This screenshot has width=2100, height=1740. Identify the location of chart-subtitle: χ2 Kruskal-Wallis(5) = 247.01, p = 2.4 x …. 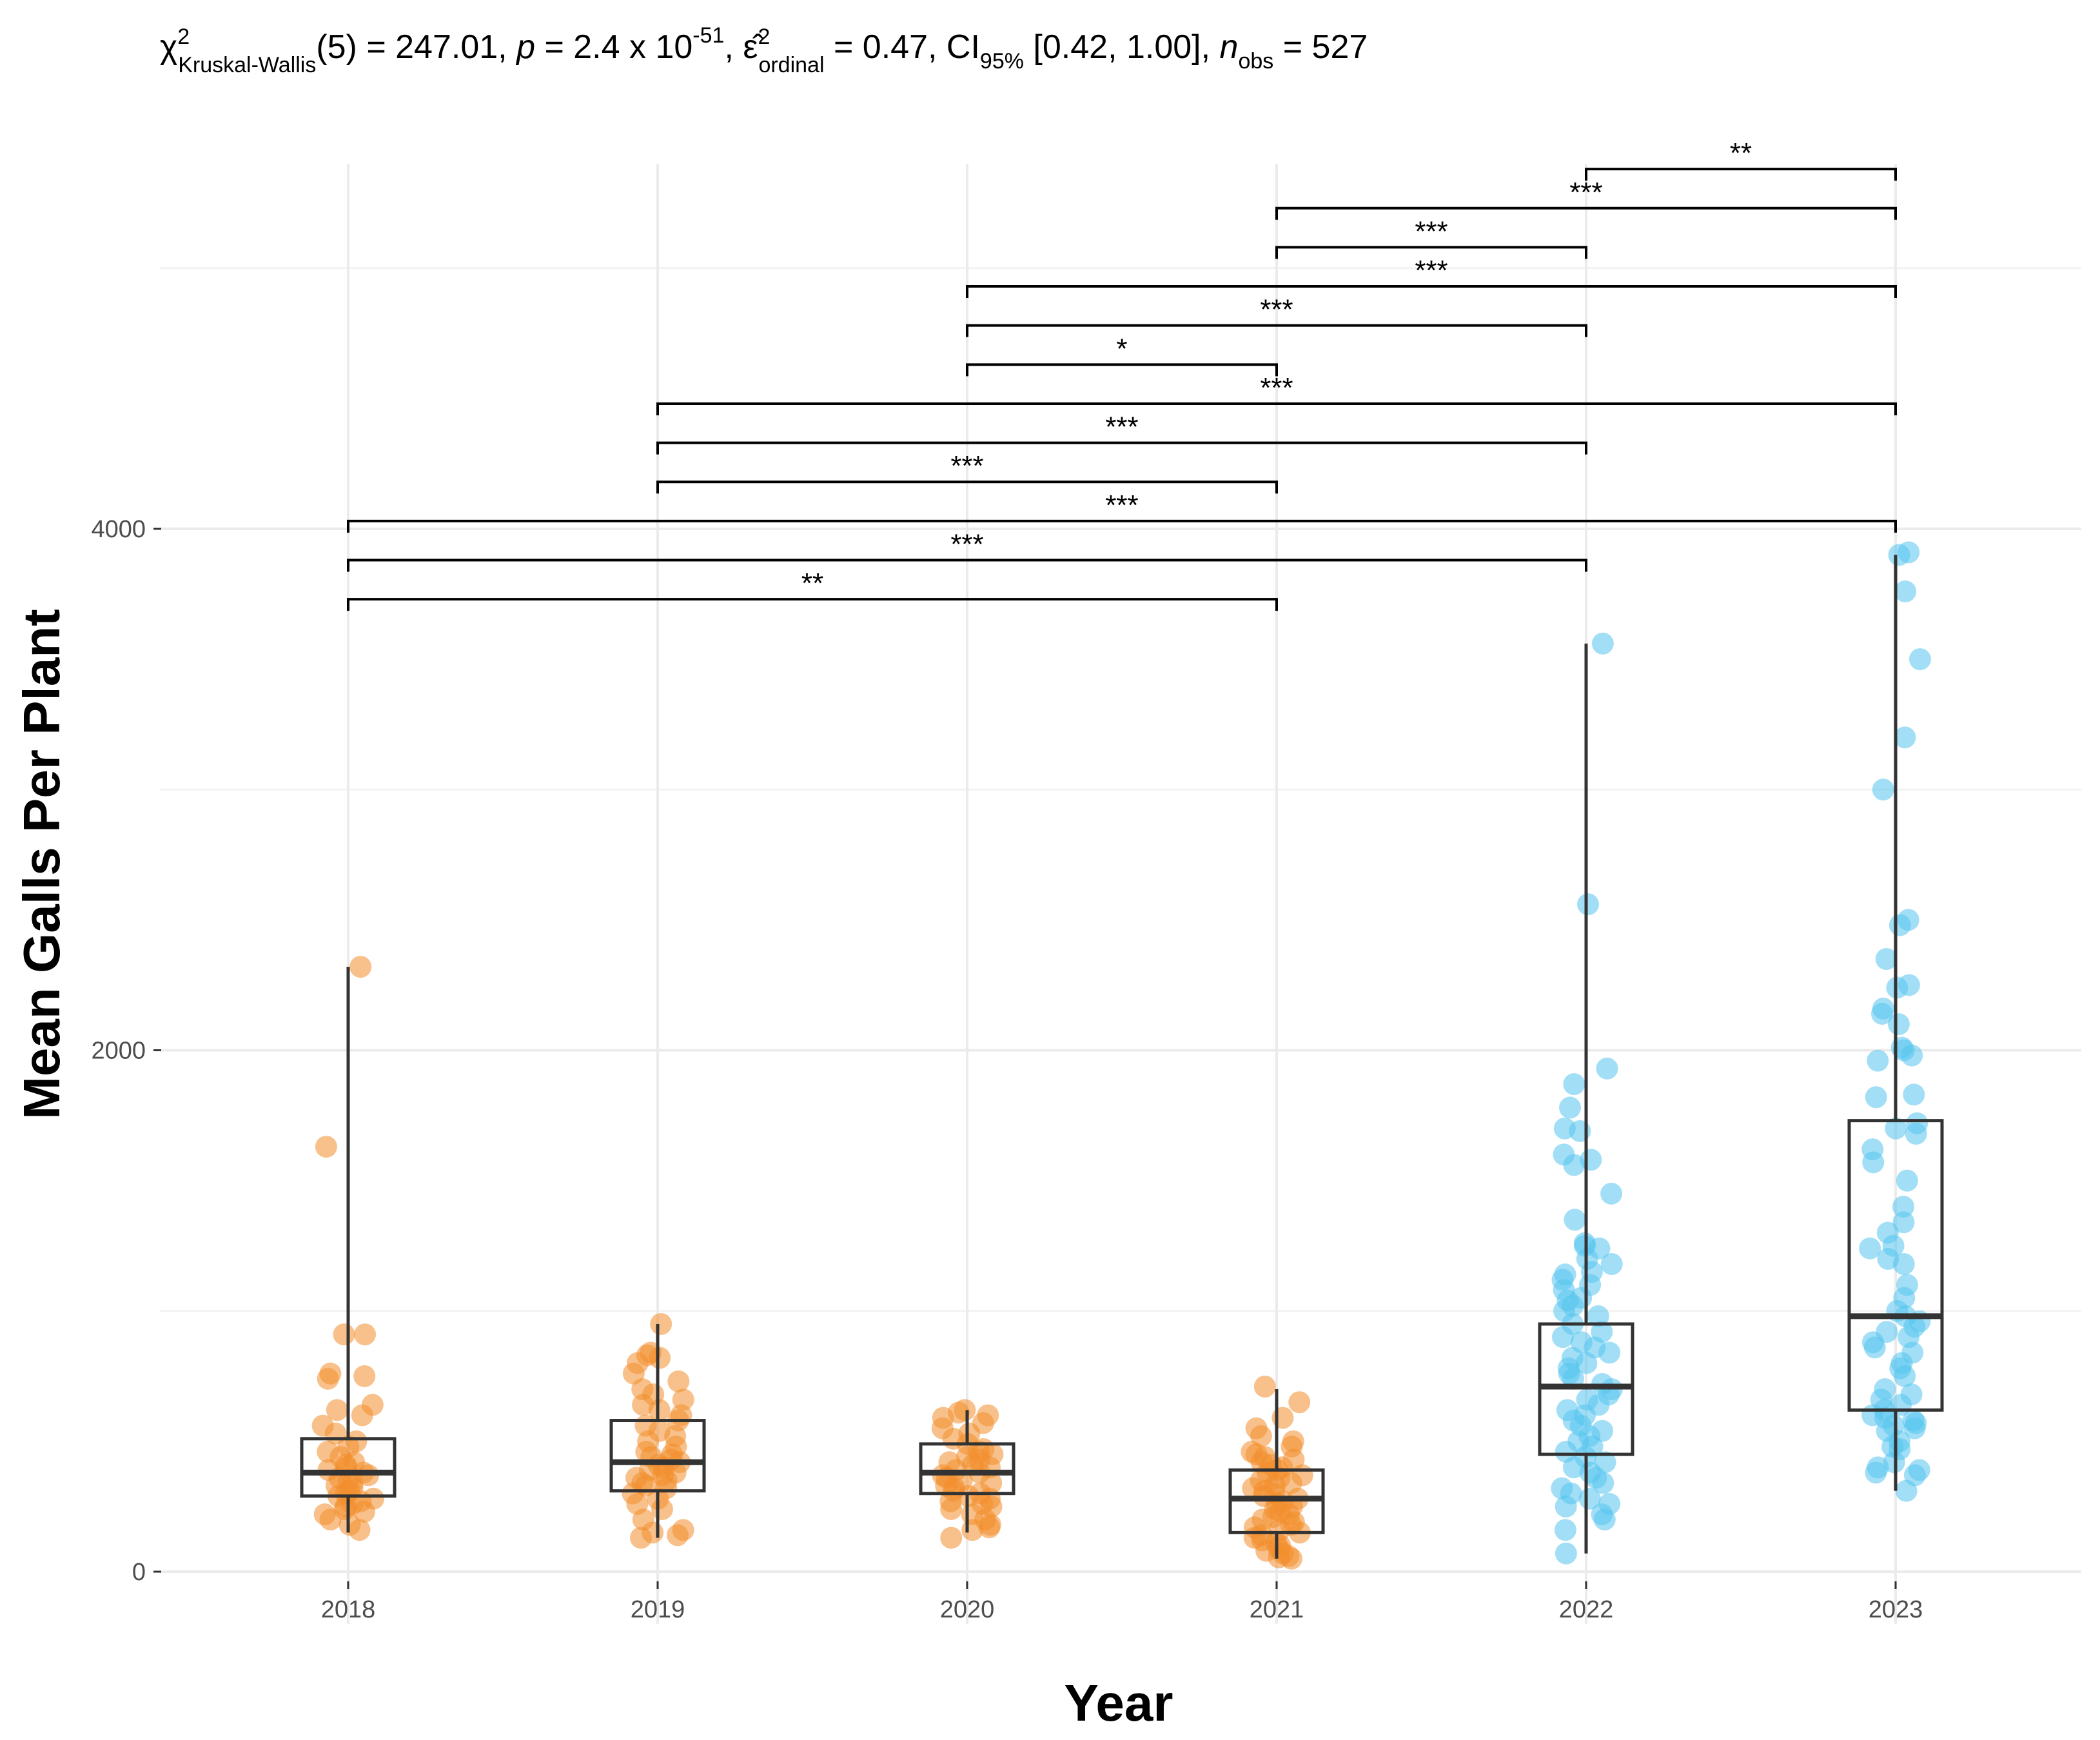
(764, 50).